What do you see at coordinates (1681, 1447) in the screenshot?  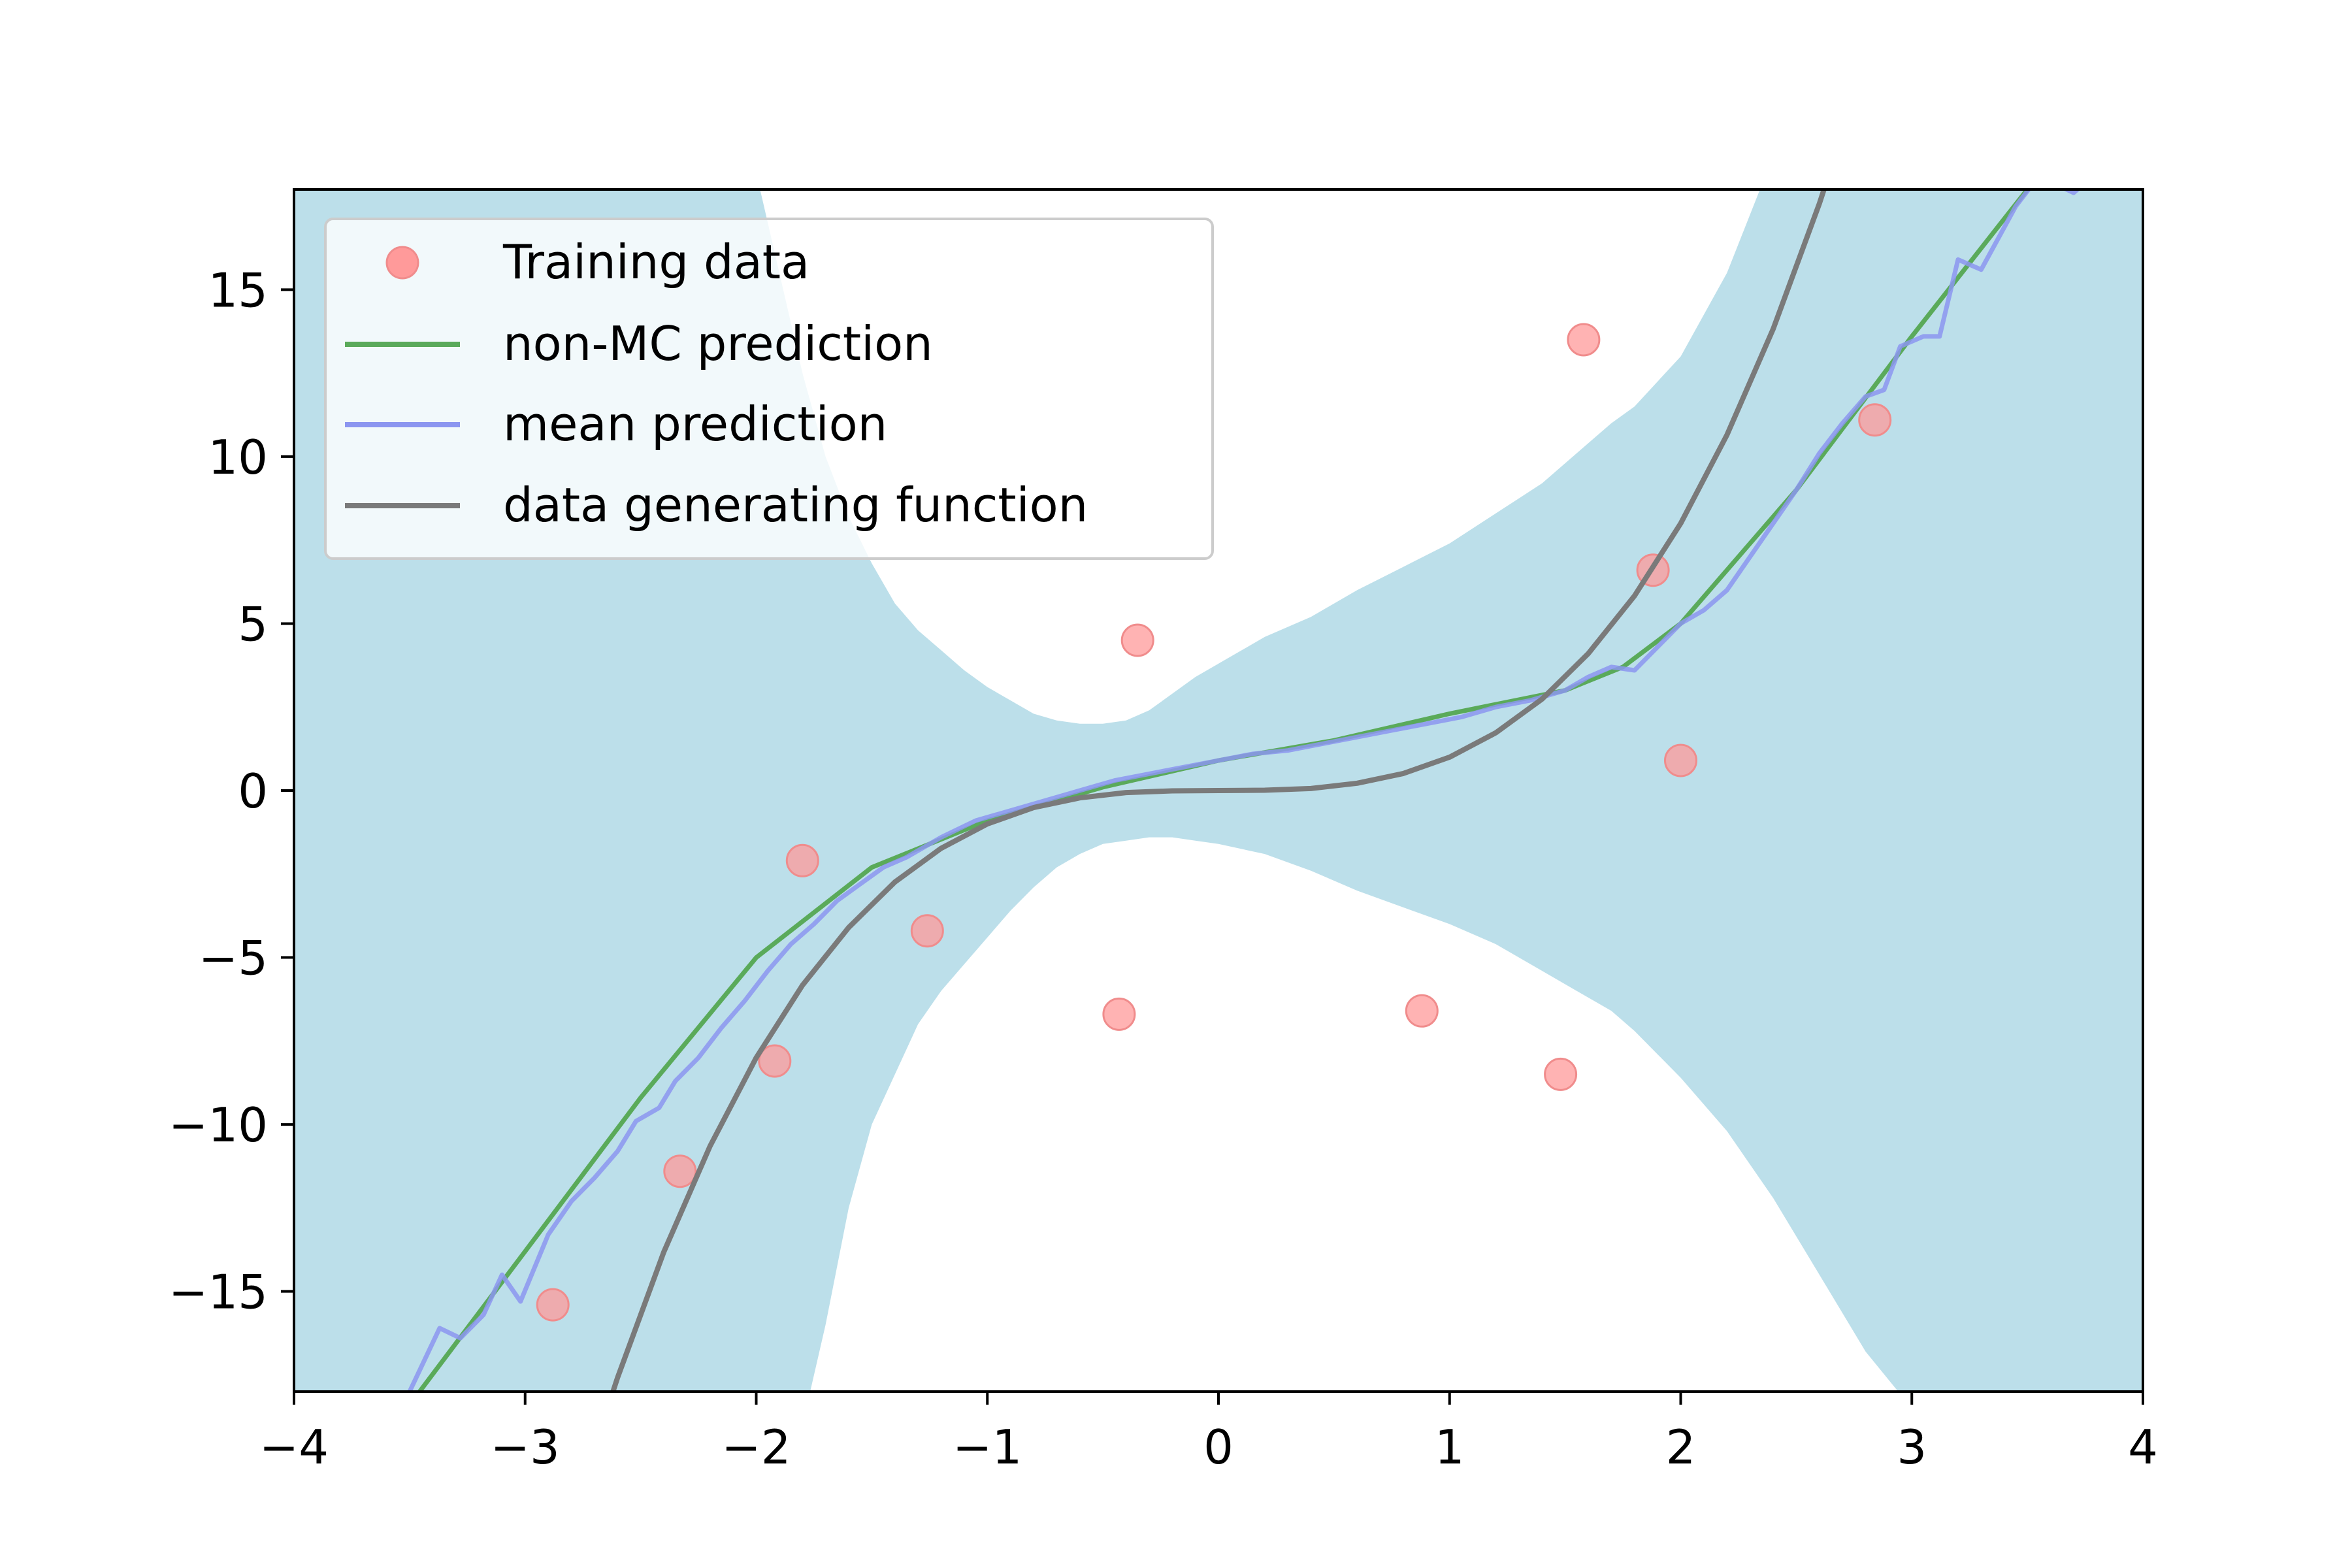 I see `x-tick-label: 2` at bounding box center [1681, 1447].